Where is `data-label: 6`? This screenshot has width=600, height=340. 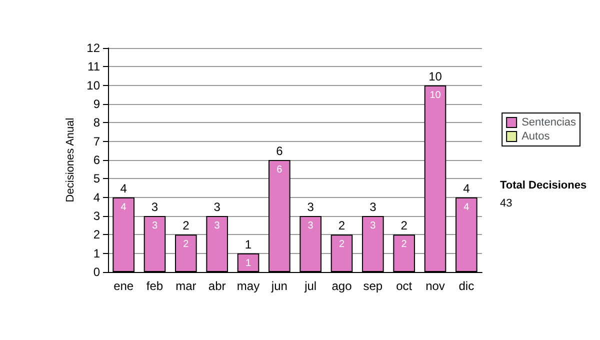
data-label: 6 is located at coordinates (279, 170).